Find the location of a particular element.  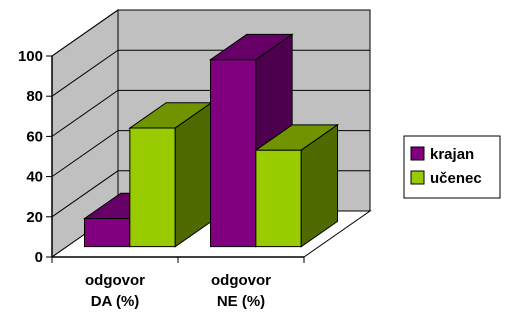

x-category-label: NE (%) is located at coordinates (241, 301).